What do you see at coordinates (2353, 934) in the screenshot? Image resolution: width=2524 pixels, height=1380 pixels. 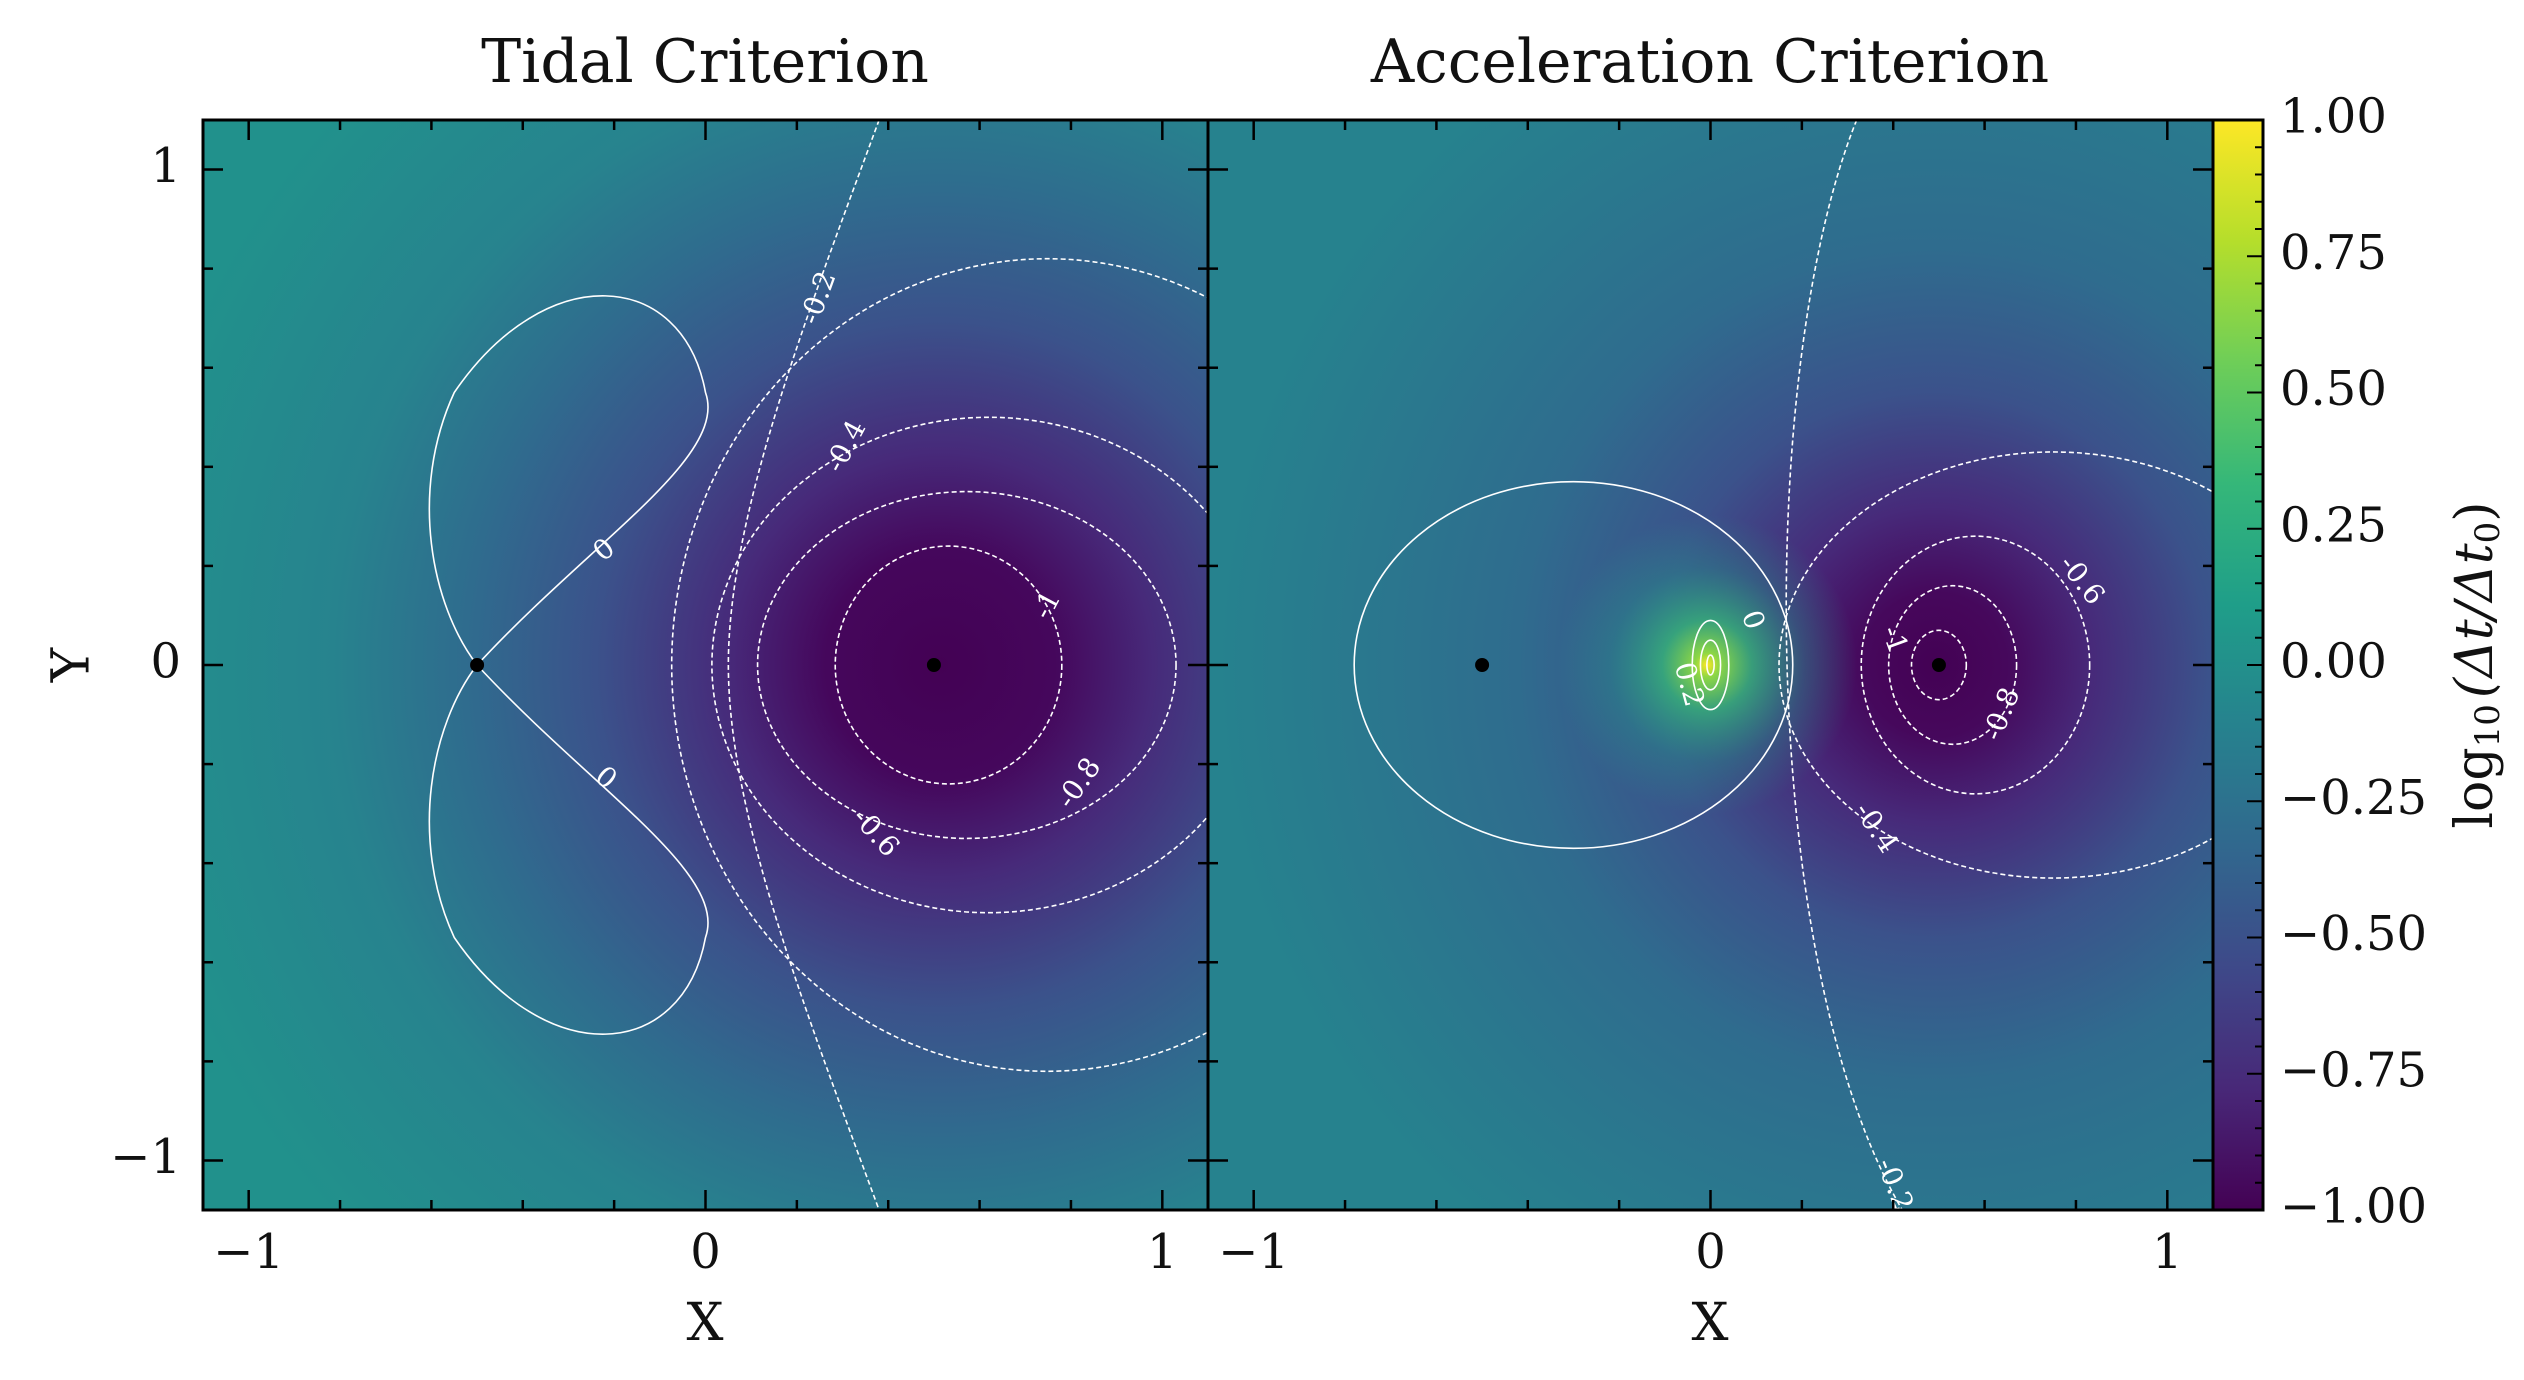 I see `colorbar-tick-label: −0.50` at bounding box center [2353, 934].